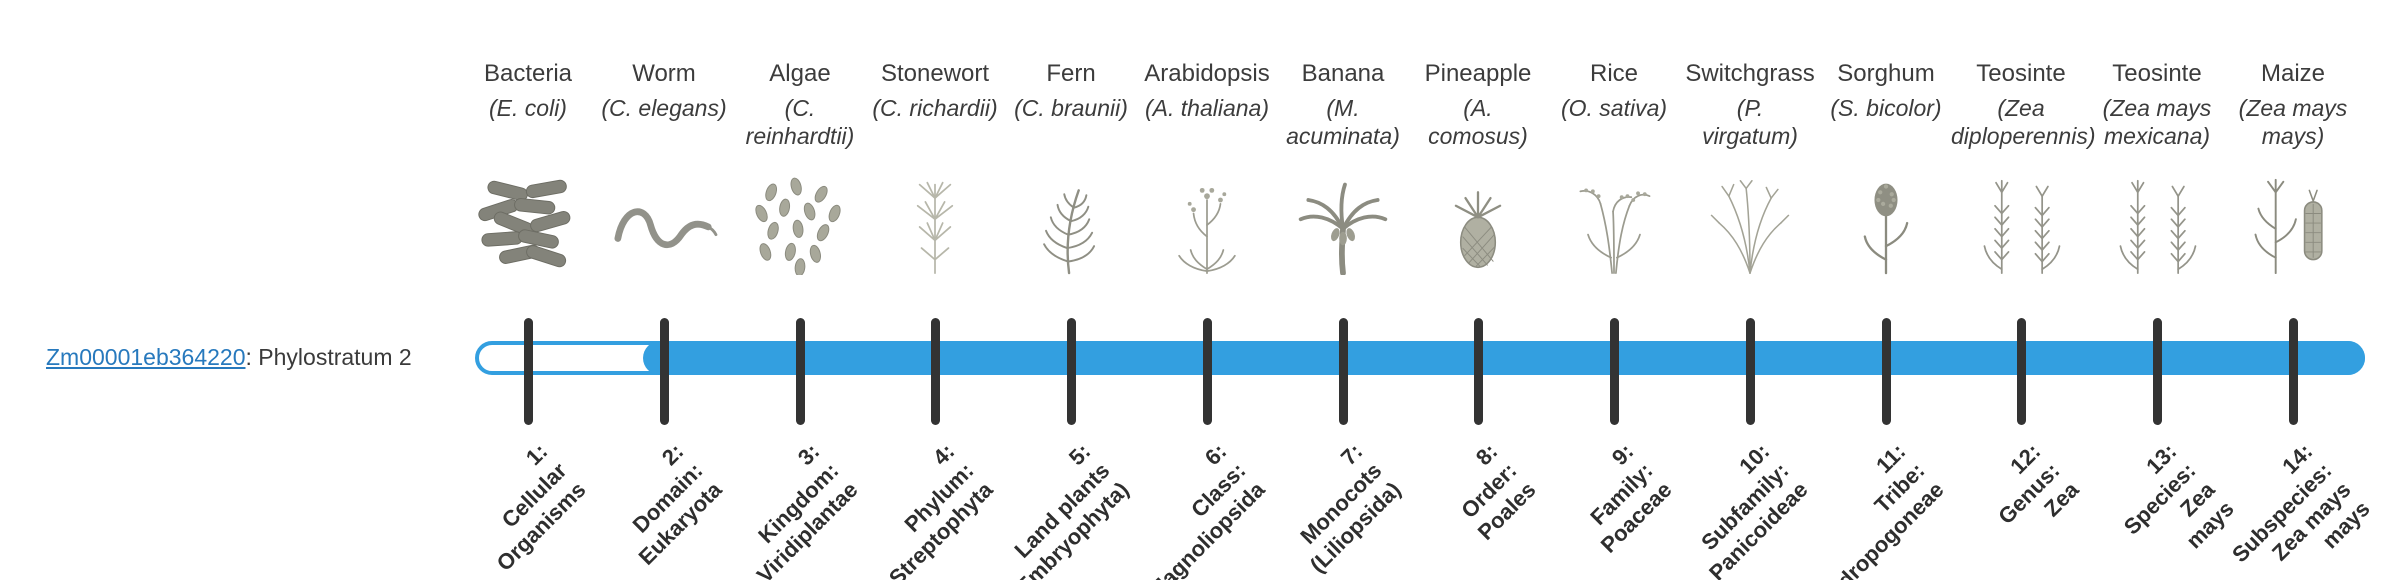 The height and width of the screenshot is (580, 2400). What do you see at coordinates (1478, 73) in the screenshot?
I see `organism-common-name: Pineapple` at bounding box center [1478, 73].